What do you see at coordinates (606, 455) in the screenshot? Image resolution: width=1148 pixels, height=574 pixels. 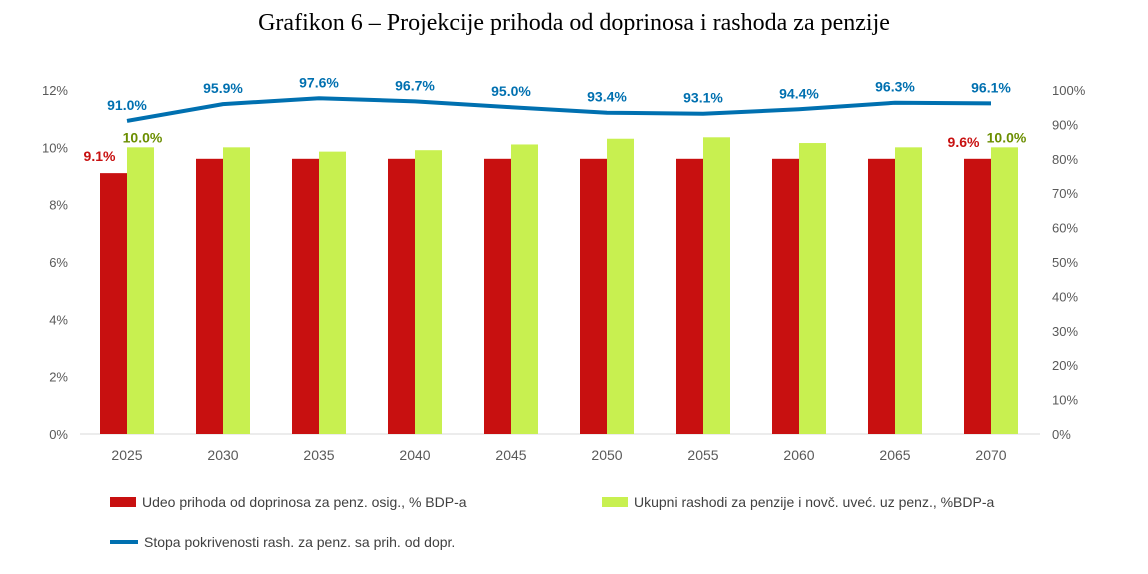 I see `x-tick-label: 2050` at bounding box center [606, 455].